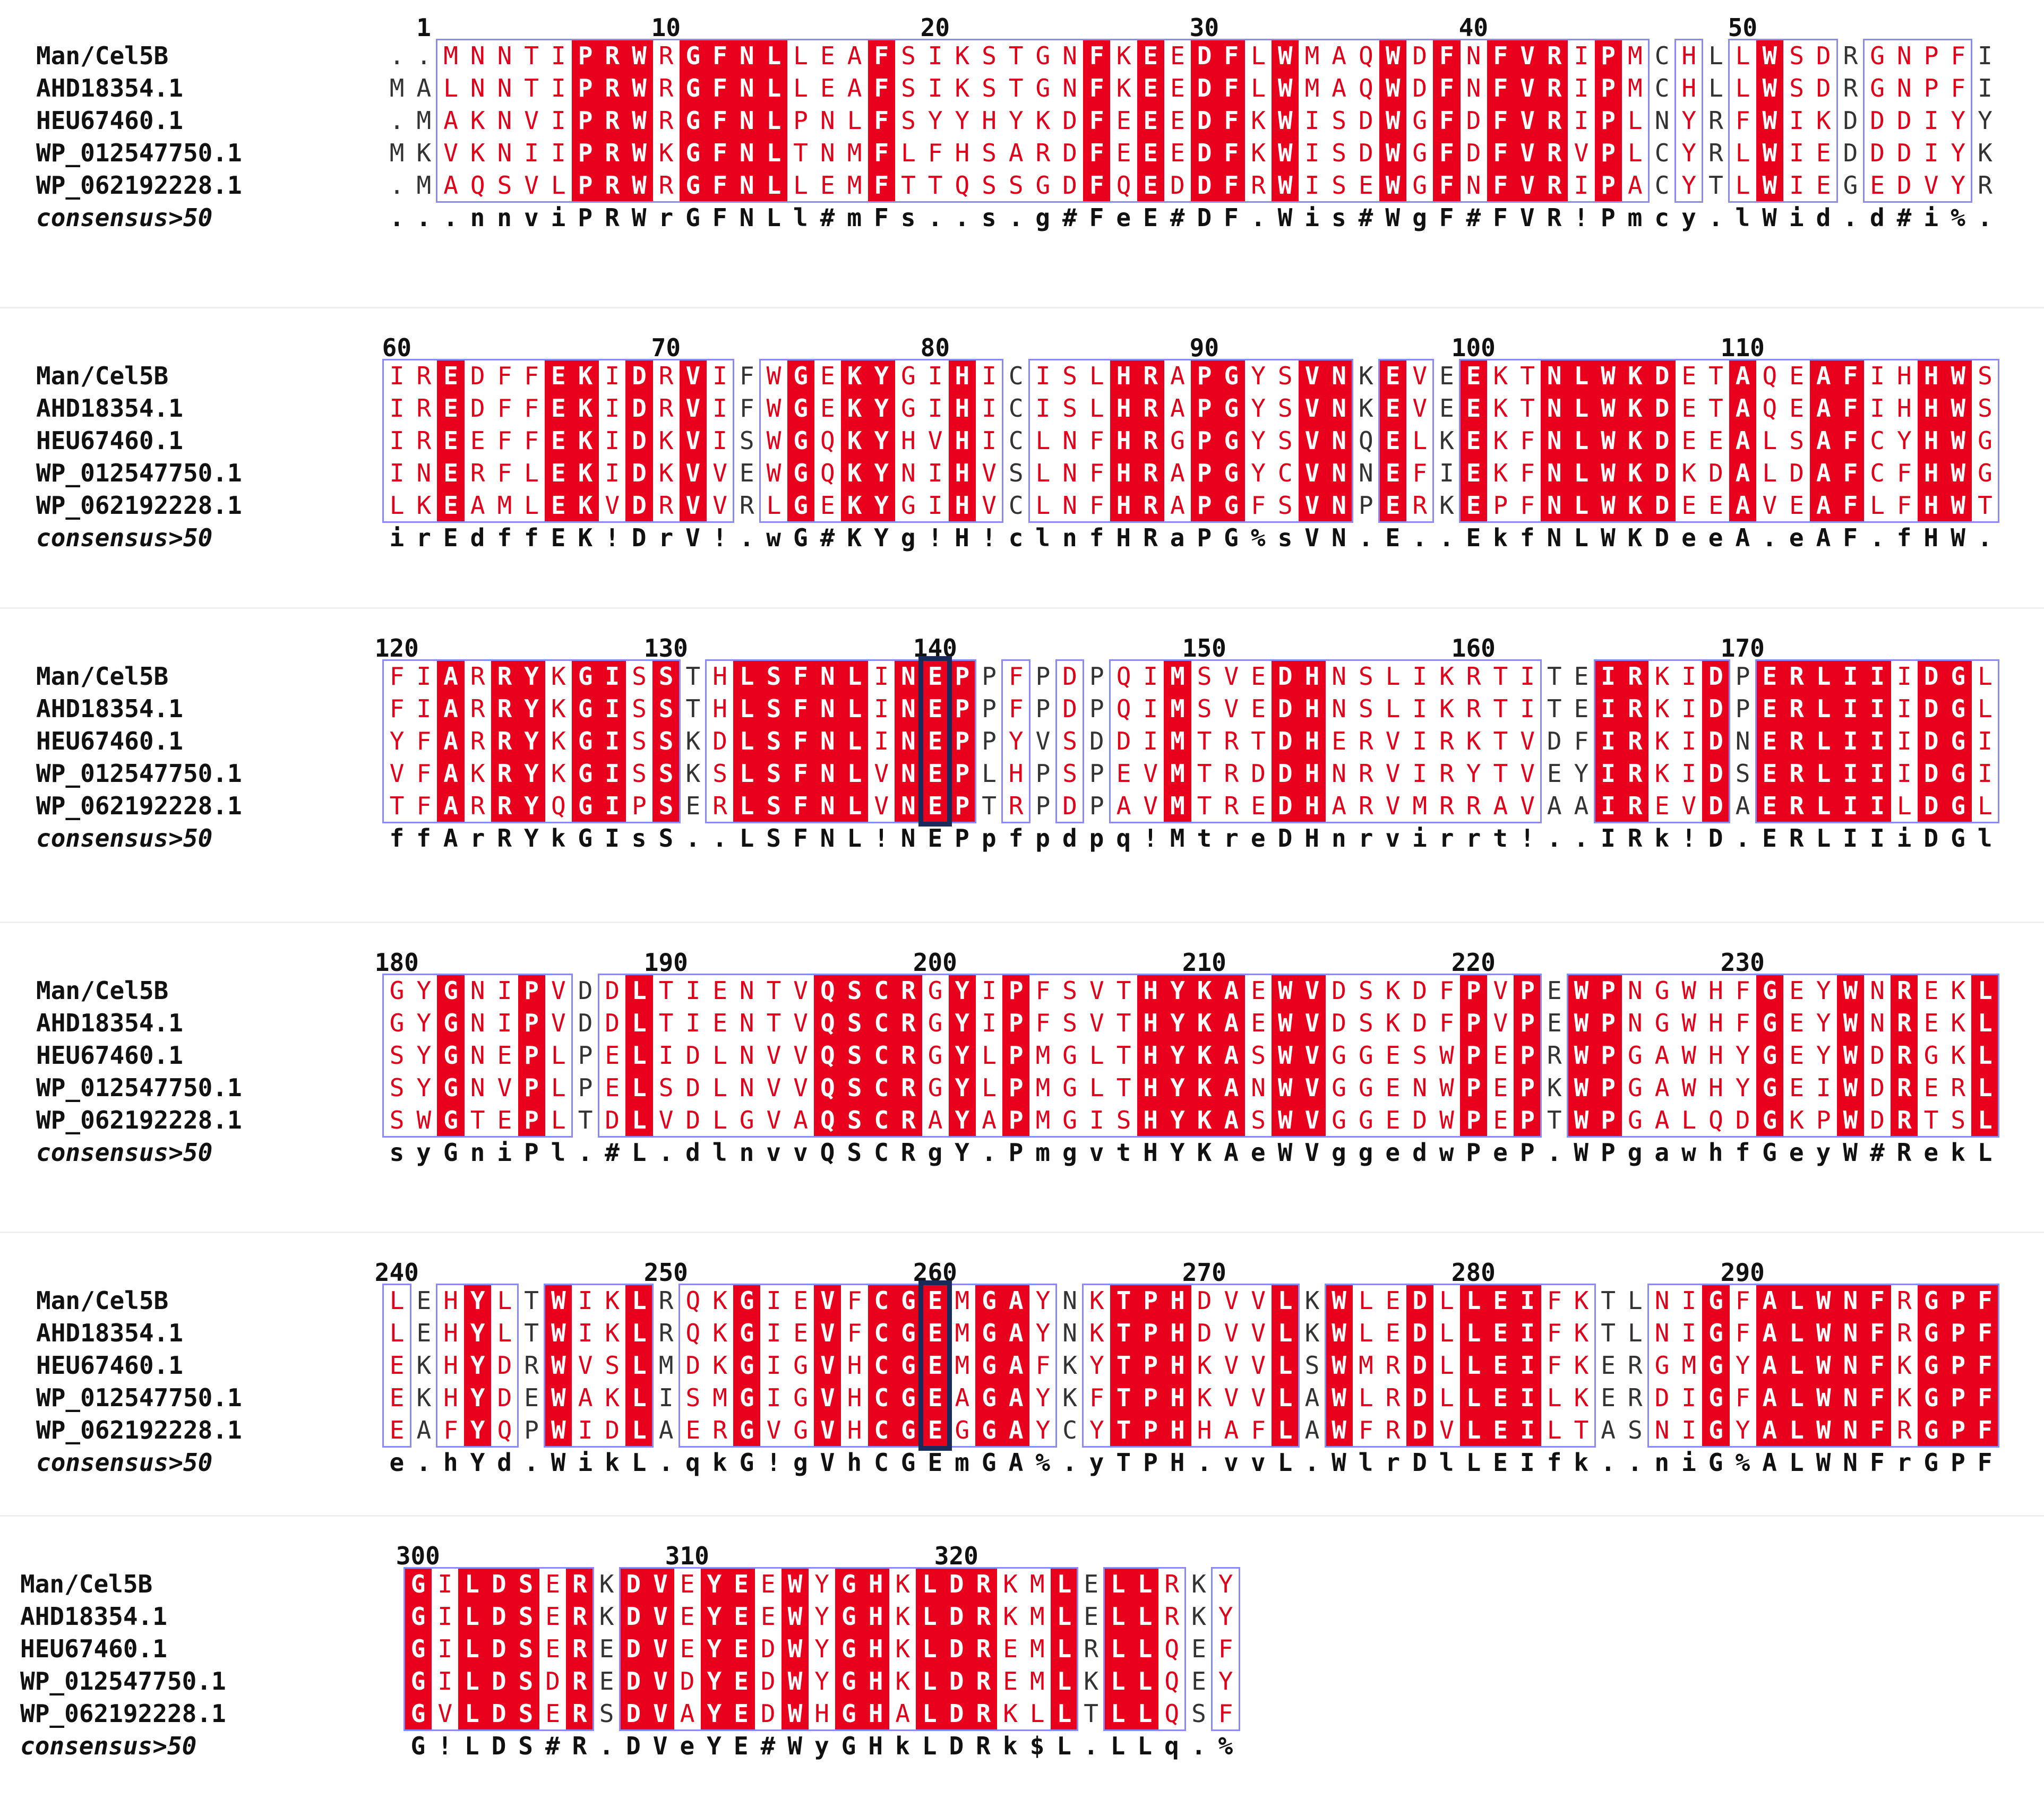 The image size is (2044, 1816). What do you see at coordinates (1581, 217) in the screenshot?
I see `consensus-residue: !` at bounding box center [1581, 217].